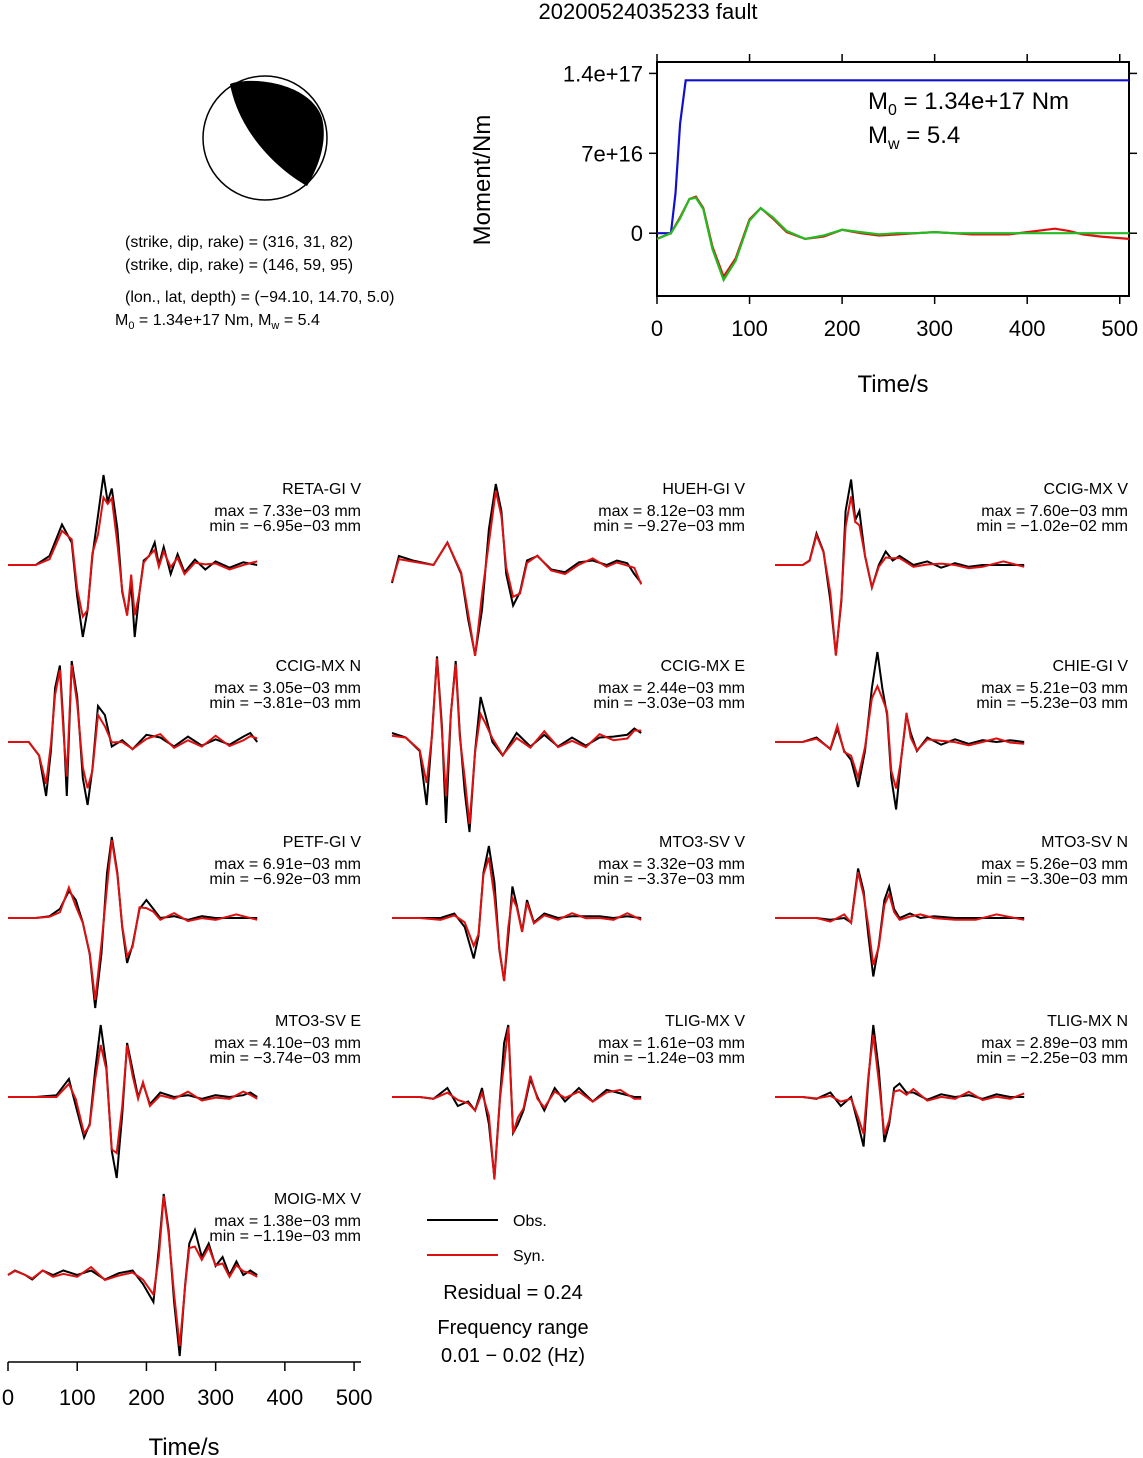 The height and width of the screenshot is (1458, 1143). Describe the element at coordinates (239, 265) in the screenshot. I see `nodal-plane-2: (strike, dip, rake) = (146, 59, 95)` at that location.